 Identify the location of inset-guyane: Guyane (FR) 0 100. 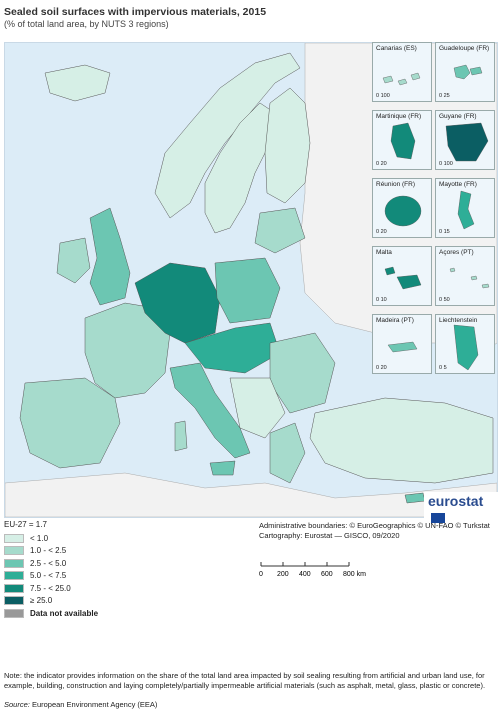
(465, 140).